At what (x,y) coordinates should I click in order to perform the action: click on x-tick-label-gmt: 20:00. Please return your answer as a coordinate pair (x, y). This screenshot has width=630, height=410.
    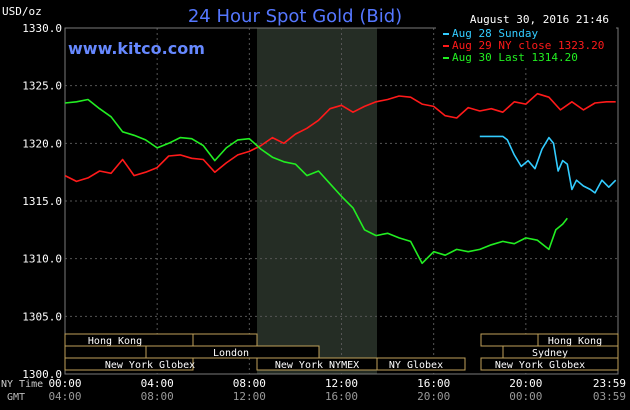
    Looking at the image, I should click on (433, 396).